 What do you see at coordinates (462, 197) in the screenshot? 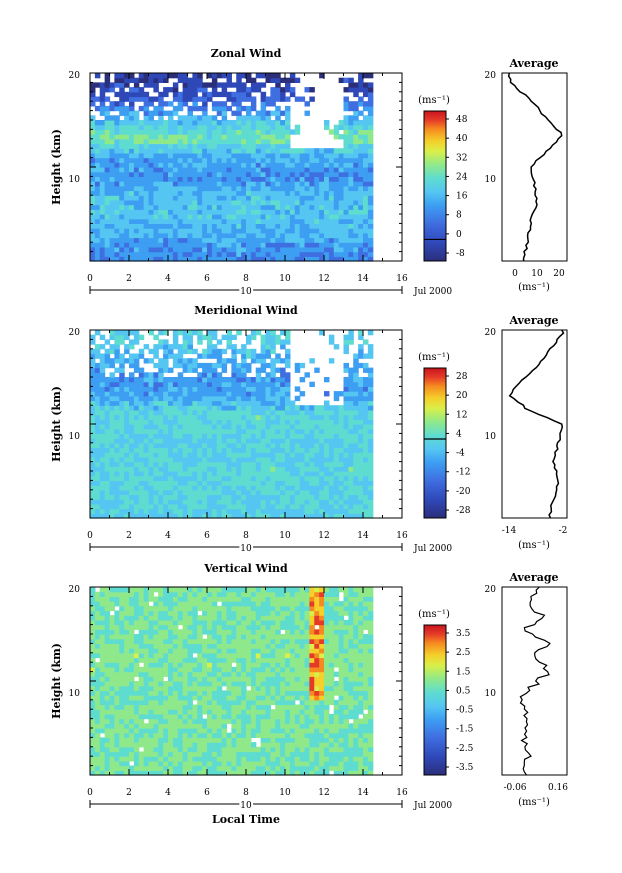
I see `colorbar-tick-label: 16` at bounding box center [462, 197].